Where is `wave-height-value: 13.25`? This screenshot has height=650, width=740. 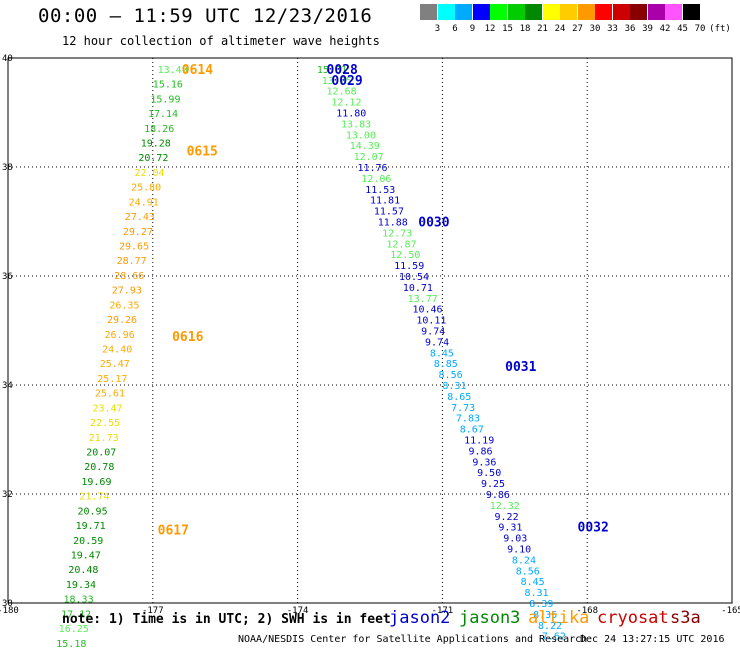
wave-height-value: 13.25 is located at coordinates (337, 81).